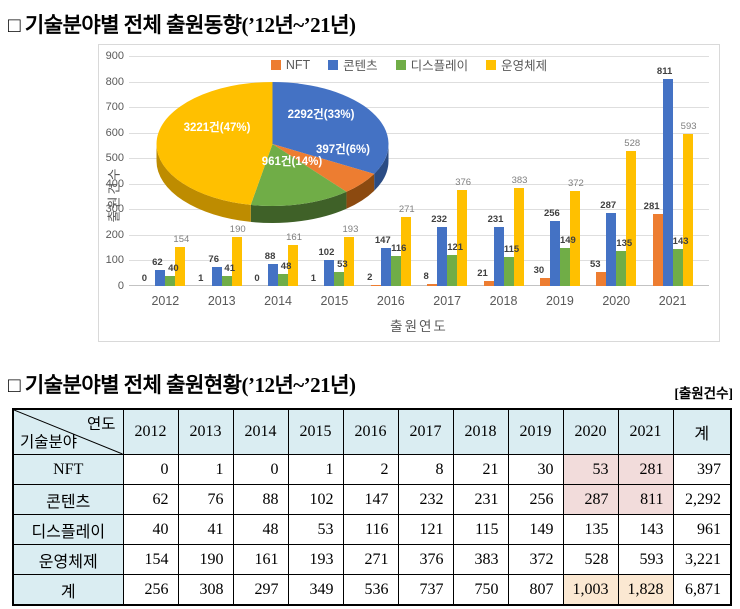 The height and width of the screenshot is (609, 740). What do you see at coordinates (68, 559) in the screenshot?
I see `row-header: 운영체제` at bounding box center [68, 559].